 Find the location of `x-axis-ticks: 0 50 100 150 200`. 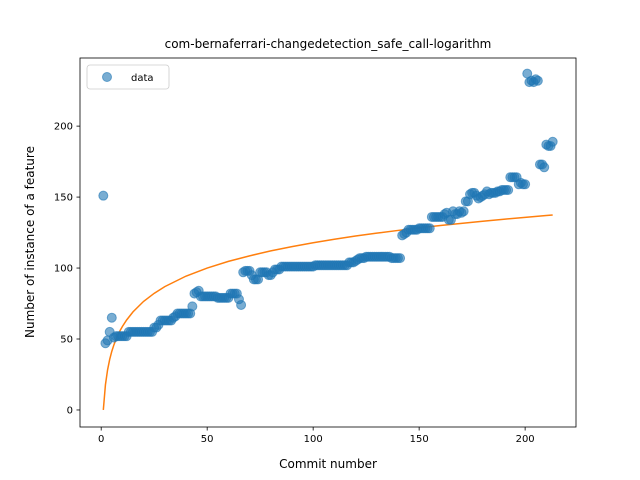

x-axis-ticks: 0 50 100 150 200 is located at coordinates (316, 436).